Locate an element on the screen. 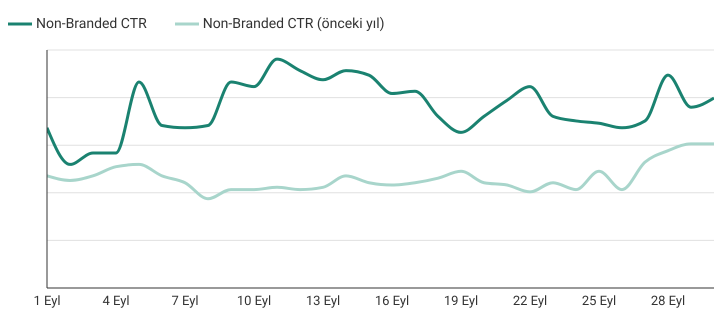 The image size is (724, 326). x-tick-label: 25 Eyl is located at coordinates (599, 302).